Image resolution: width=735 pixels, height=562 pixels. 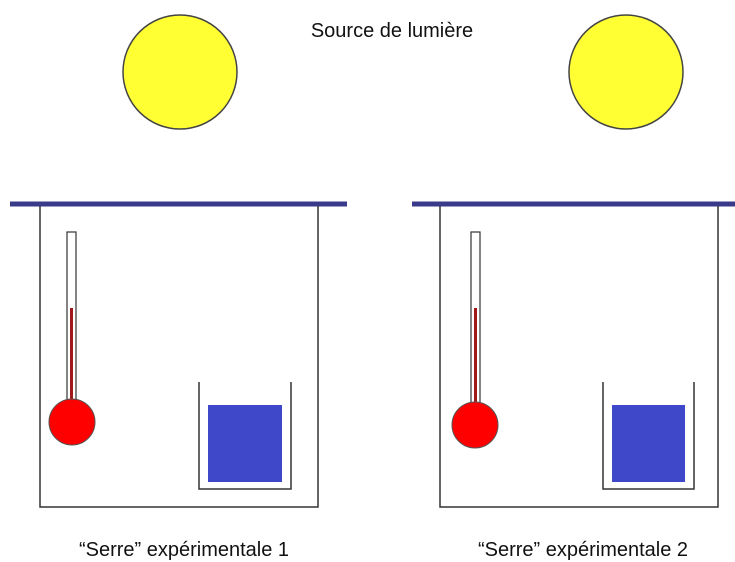 What do you see at coordinates (392, 31) in the screenshot?
I see `title: Source de lumière` at bounding box center [392, 31].